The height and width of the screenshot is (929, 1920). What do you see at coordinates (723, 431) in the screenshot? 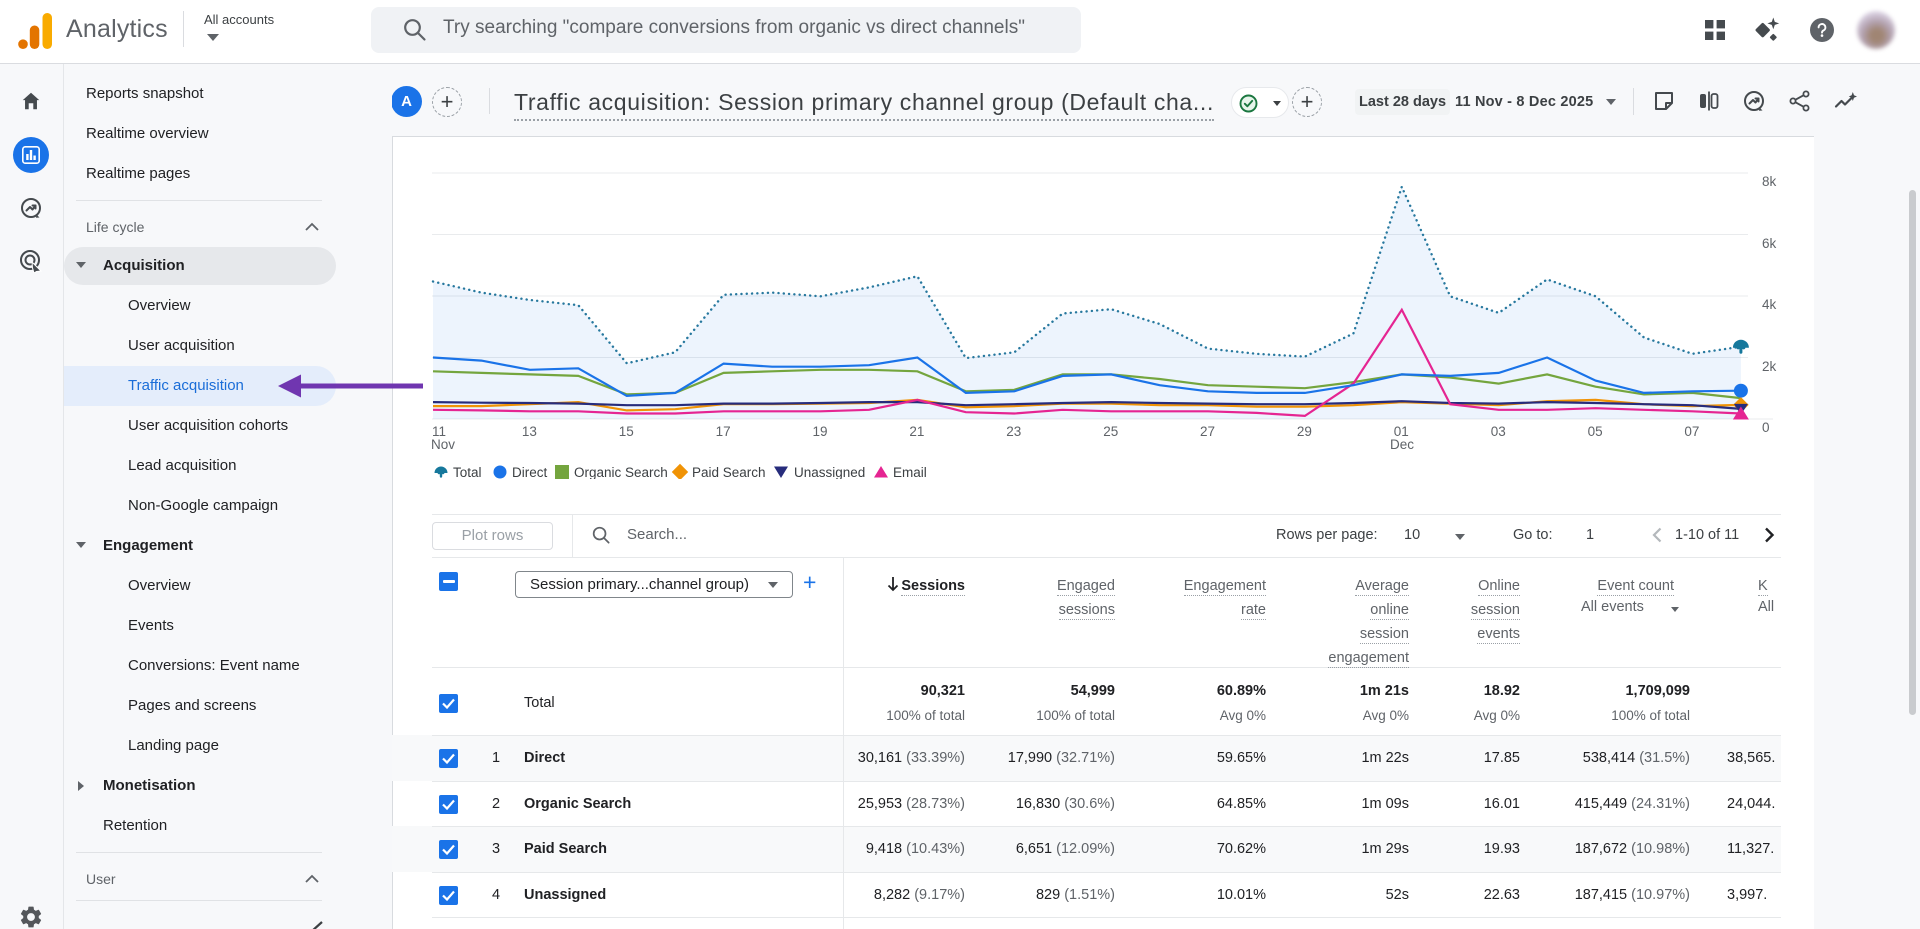
I see `svg-text: 17` at bounding box center [723, 431].